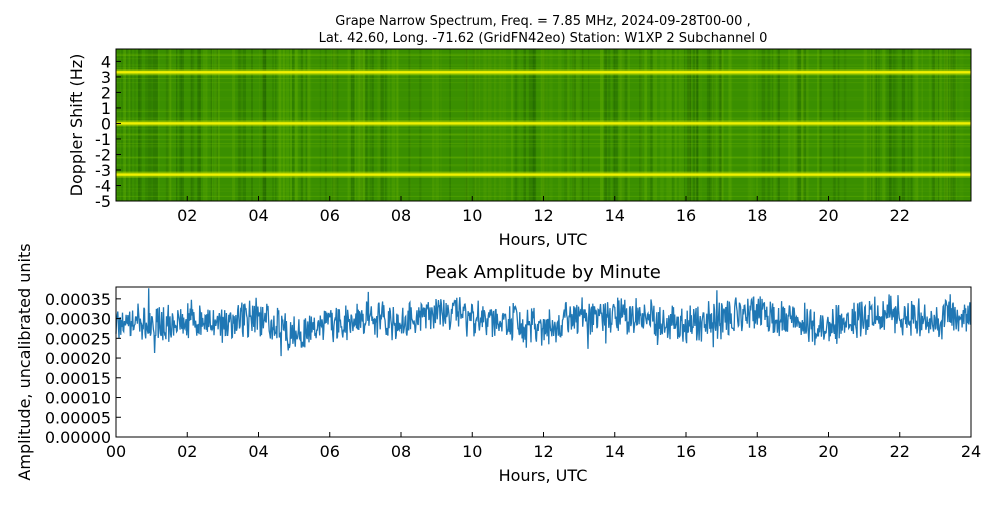  What do you see at coordinates (401, 215) in the screenshot?
I see `spectrogram-x-tick-label: 08` at bounding box center [401, 215].